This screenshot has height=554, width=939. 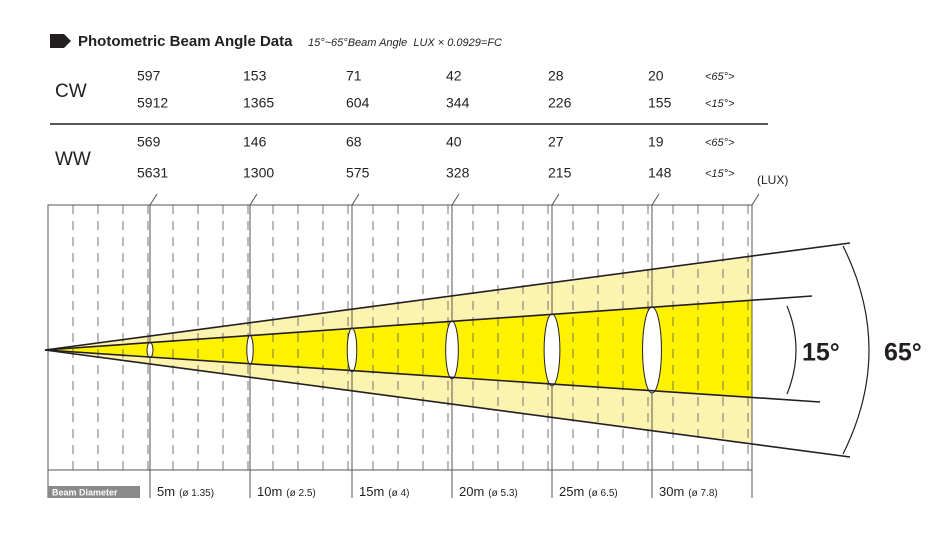 I want to click on tag-icon, so click(x=60, y=41).